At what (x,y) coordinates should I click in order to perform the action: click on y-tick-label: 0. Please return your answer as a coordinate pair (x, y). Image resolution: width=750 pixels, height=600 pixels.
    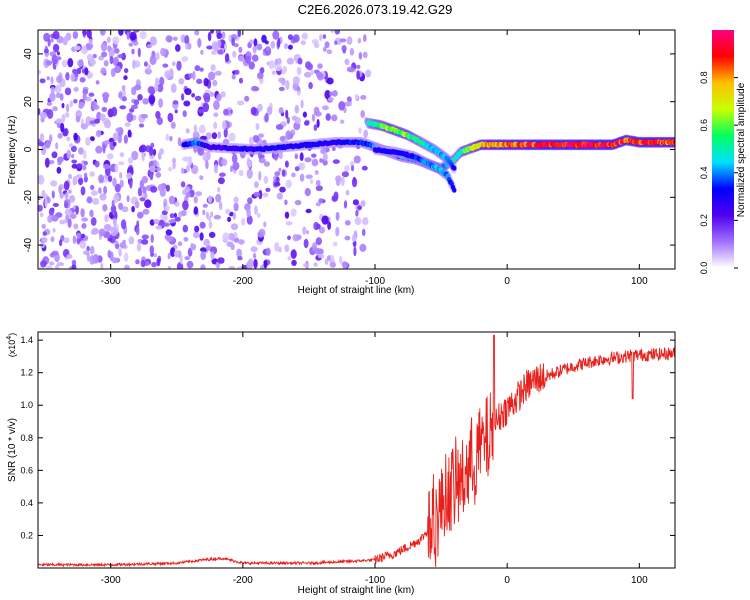
    Looking at the image, I should click on (28, 149).